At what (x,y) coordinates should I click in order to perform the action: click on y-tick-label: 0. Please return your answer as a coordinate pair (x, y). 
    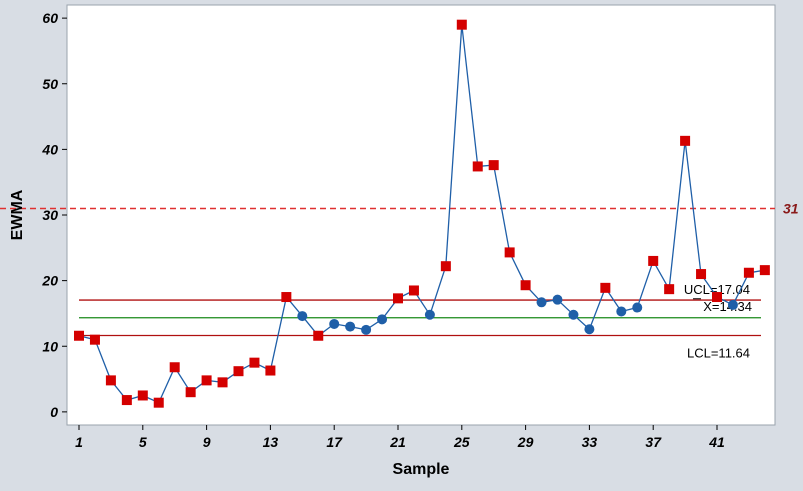
    Looking at the image, I should click on (54, 412).